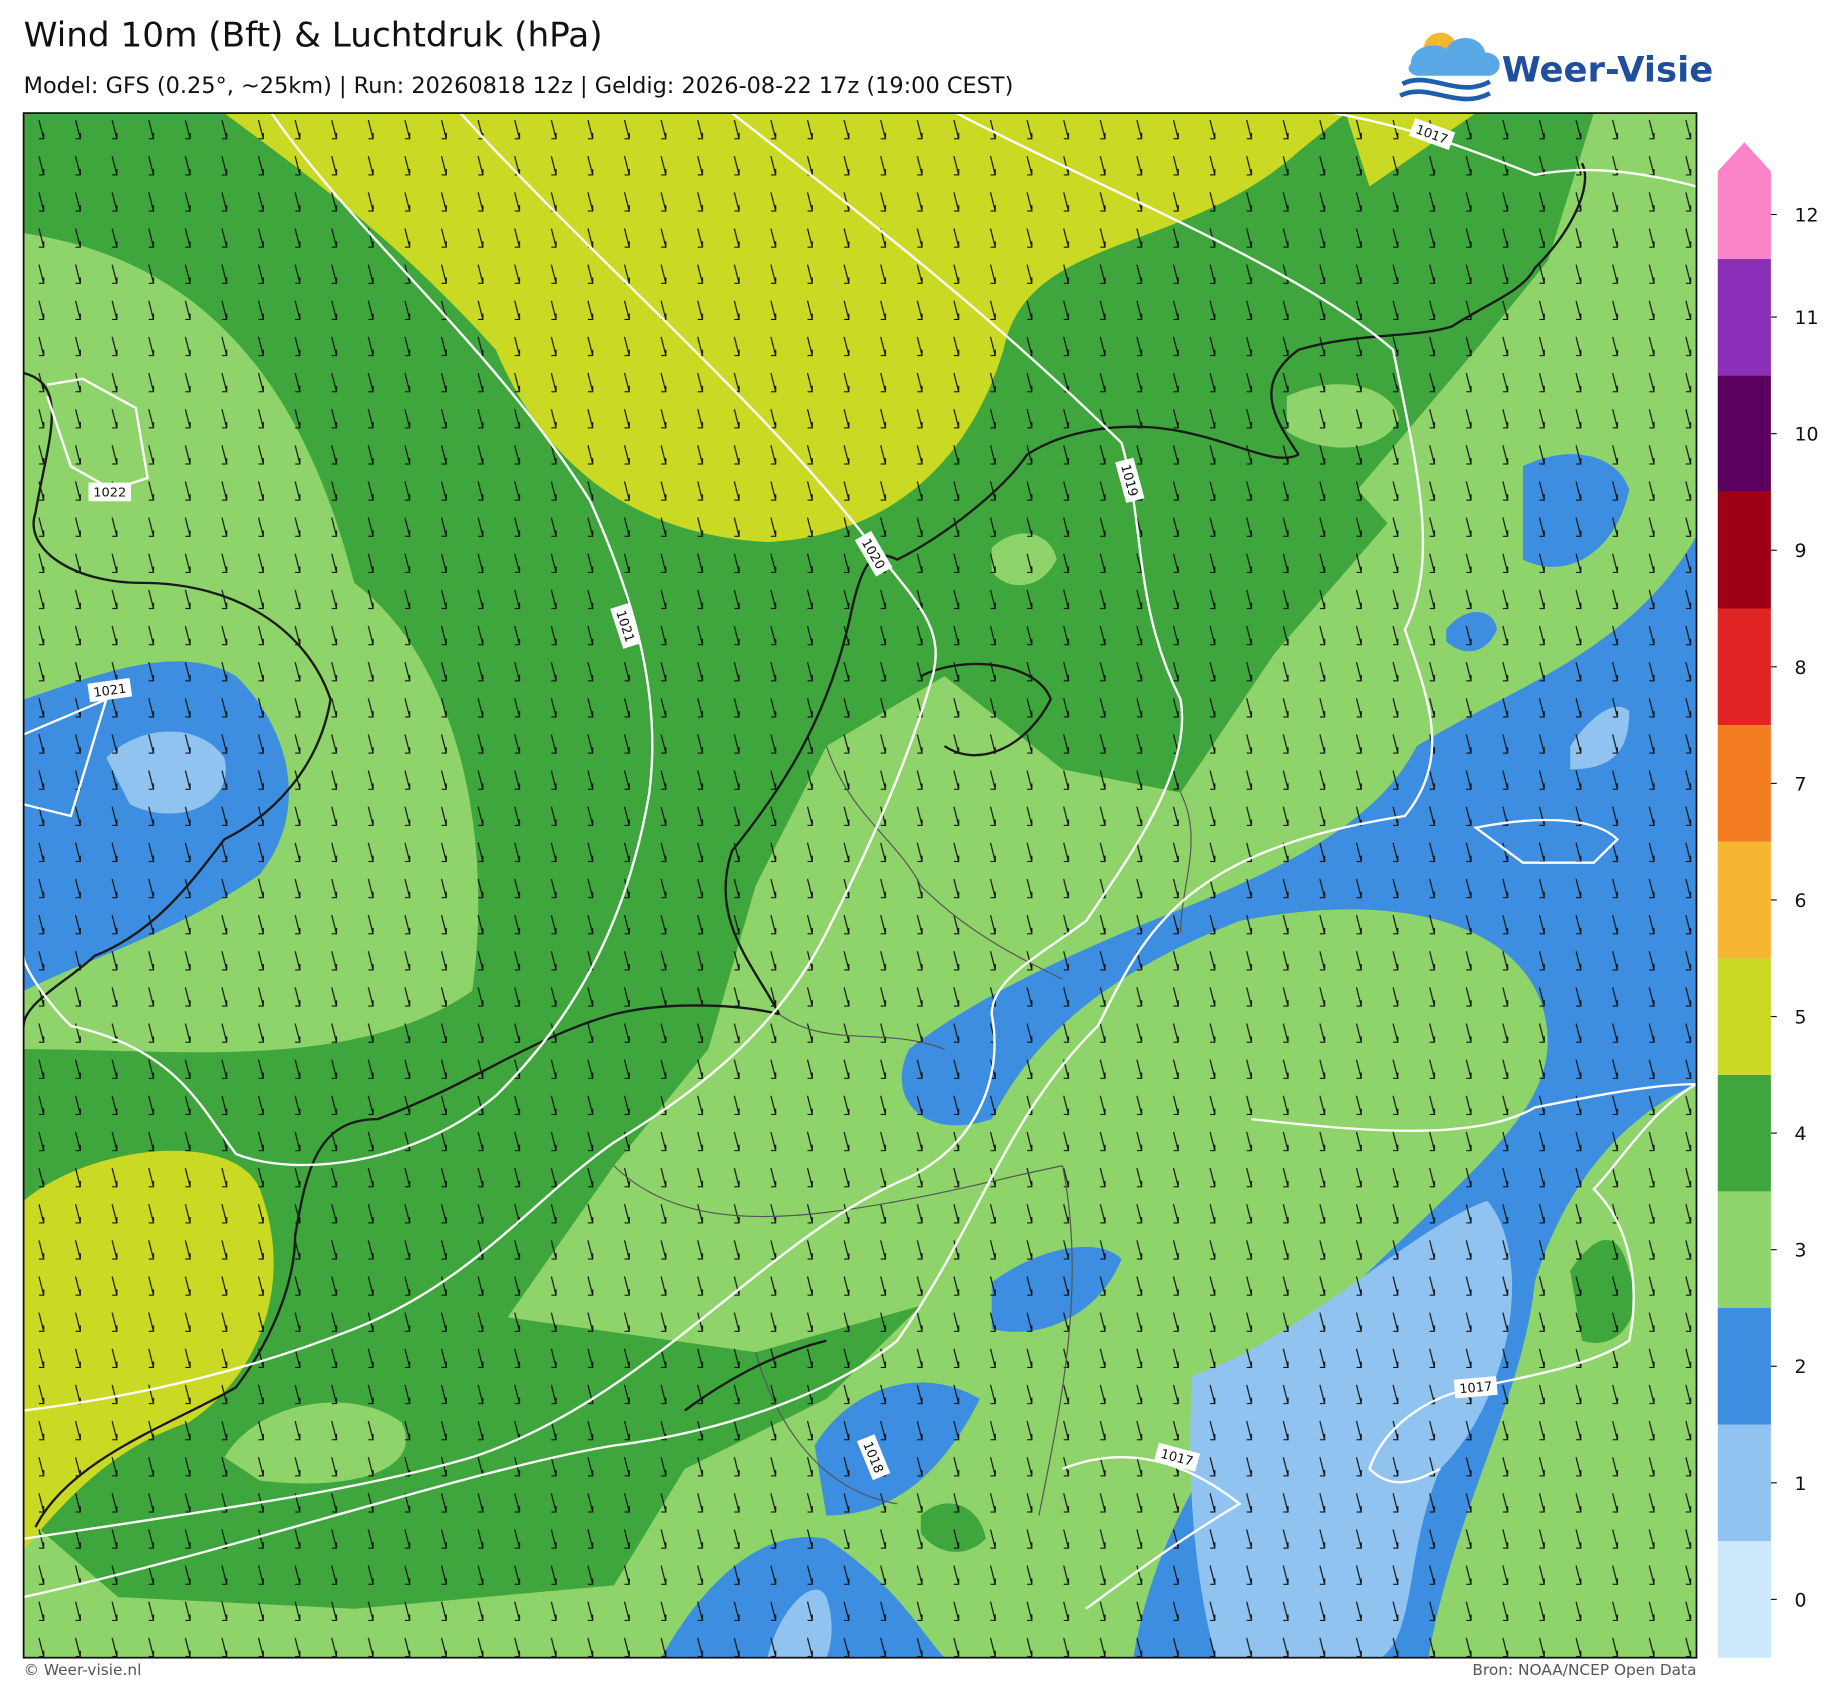  Describe the element at coordinates (1806, 435) in the screenshot. I see `colorbar-label: 10` at that location.